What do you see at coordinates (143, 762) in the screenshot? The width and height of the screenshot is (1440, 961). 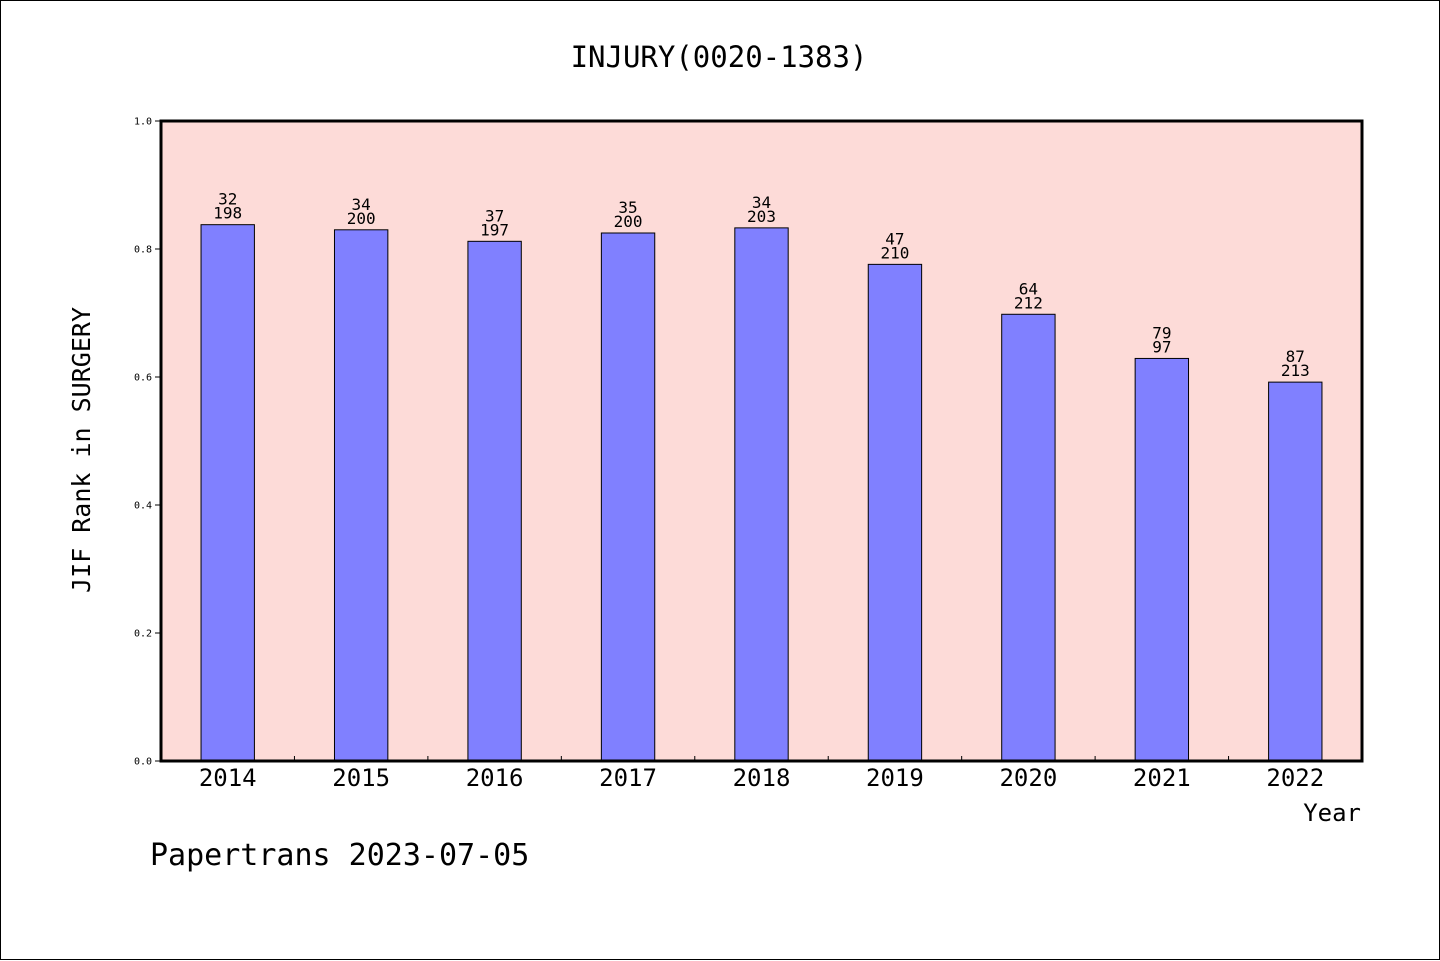 I see `y-tick-label: 0.0` at bounding box center [143, 762].